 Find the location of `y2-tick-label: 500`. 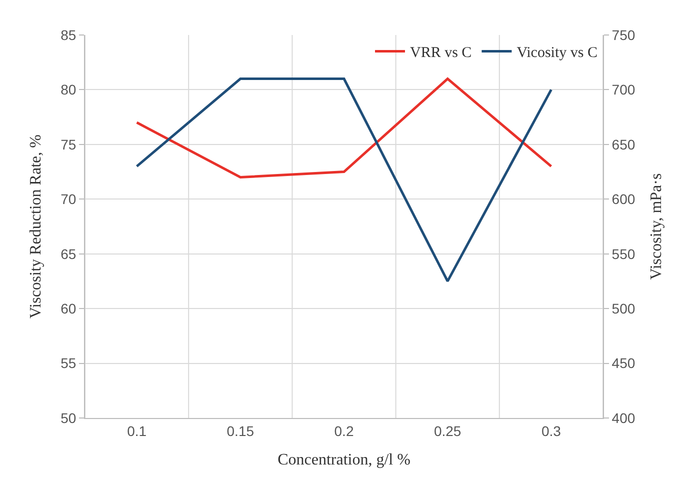

y2-tick-label: 500 is located at coordinates (624, 308).